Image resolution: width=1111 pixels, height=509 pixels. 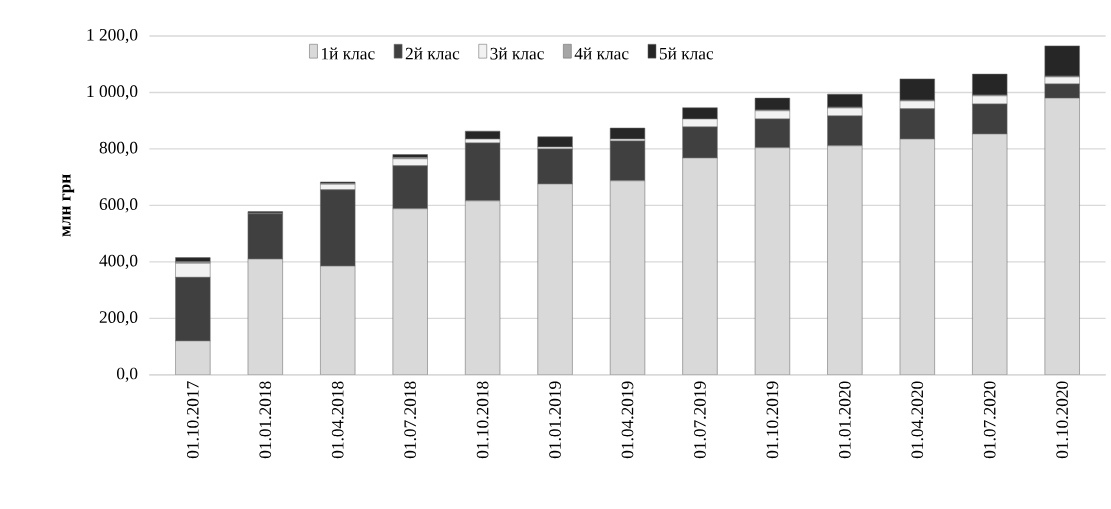 What do you see at coordinates (686, 53) in the screenshot?
I see `legend-label: 5й клас` at bounding box center [686, 53].